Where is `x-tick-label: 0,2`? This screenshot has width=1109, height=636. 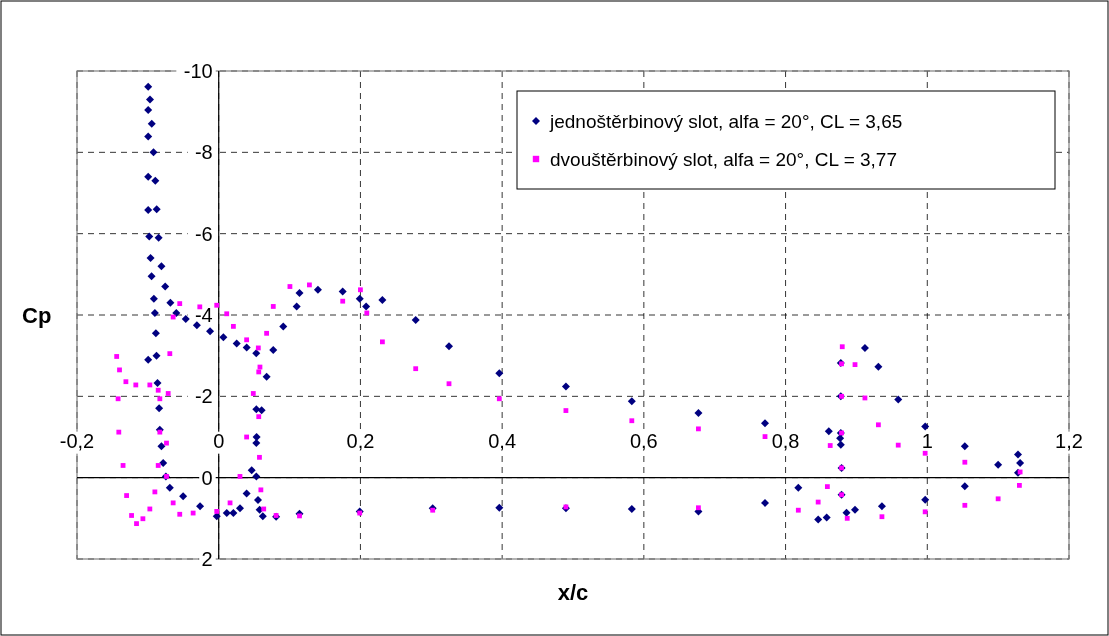
x-tick-label: 0,2 is located at coordinates (360, 440).